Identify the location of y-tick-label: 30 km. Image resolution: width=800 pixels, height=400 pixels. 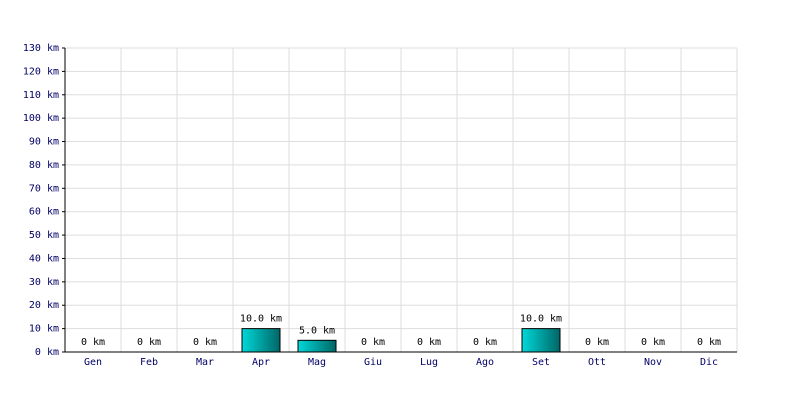
(44, 282).